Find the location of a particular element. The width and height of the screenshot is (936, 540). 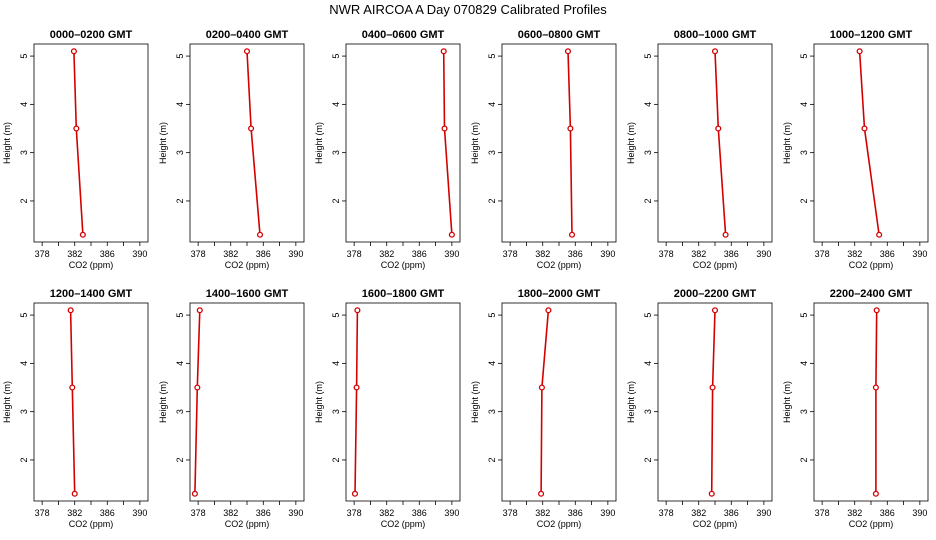

panel-title: 1000–1200 GMT is located at coordinates (871, 35).